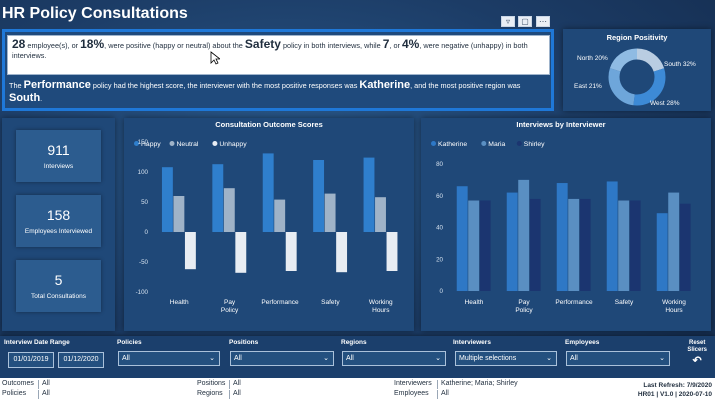  I want to click on policies-dropdown: All ⌄, so click(169, 358).